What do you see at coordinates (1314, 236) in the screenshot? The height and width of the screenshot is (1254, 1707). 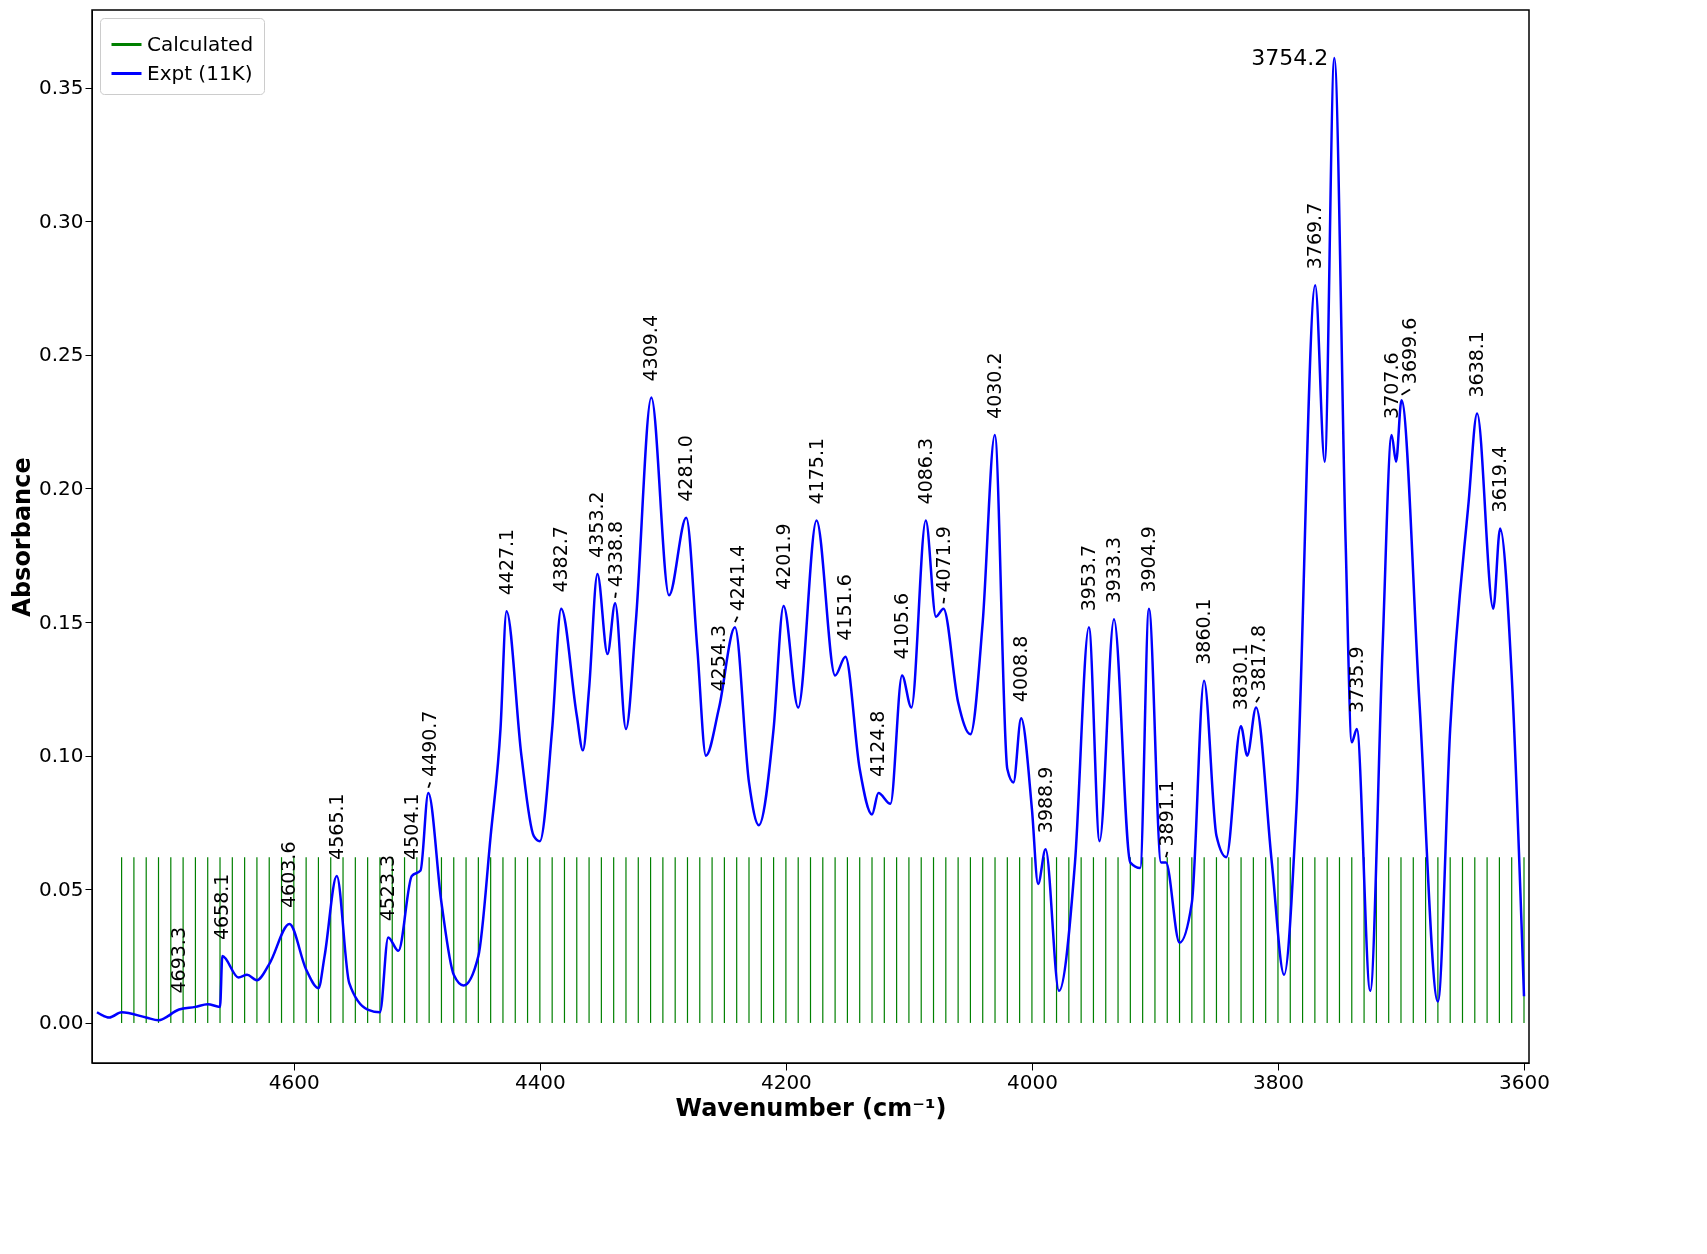 I see `annotation: 3769.7` at bounding box center [1314, 236].